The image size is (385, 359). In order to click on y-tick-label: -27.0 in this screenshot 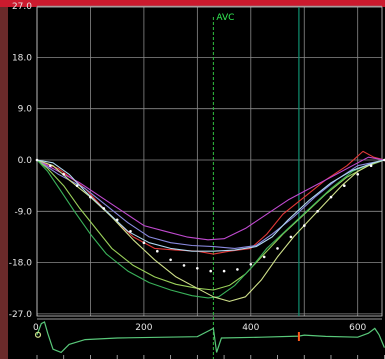, I will do `click(21, 315)`.